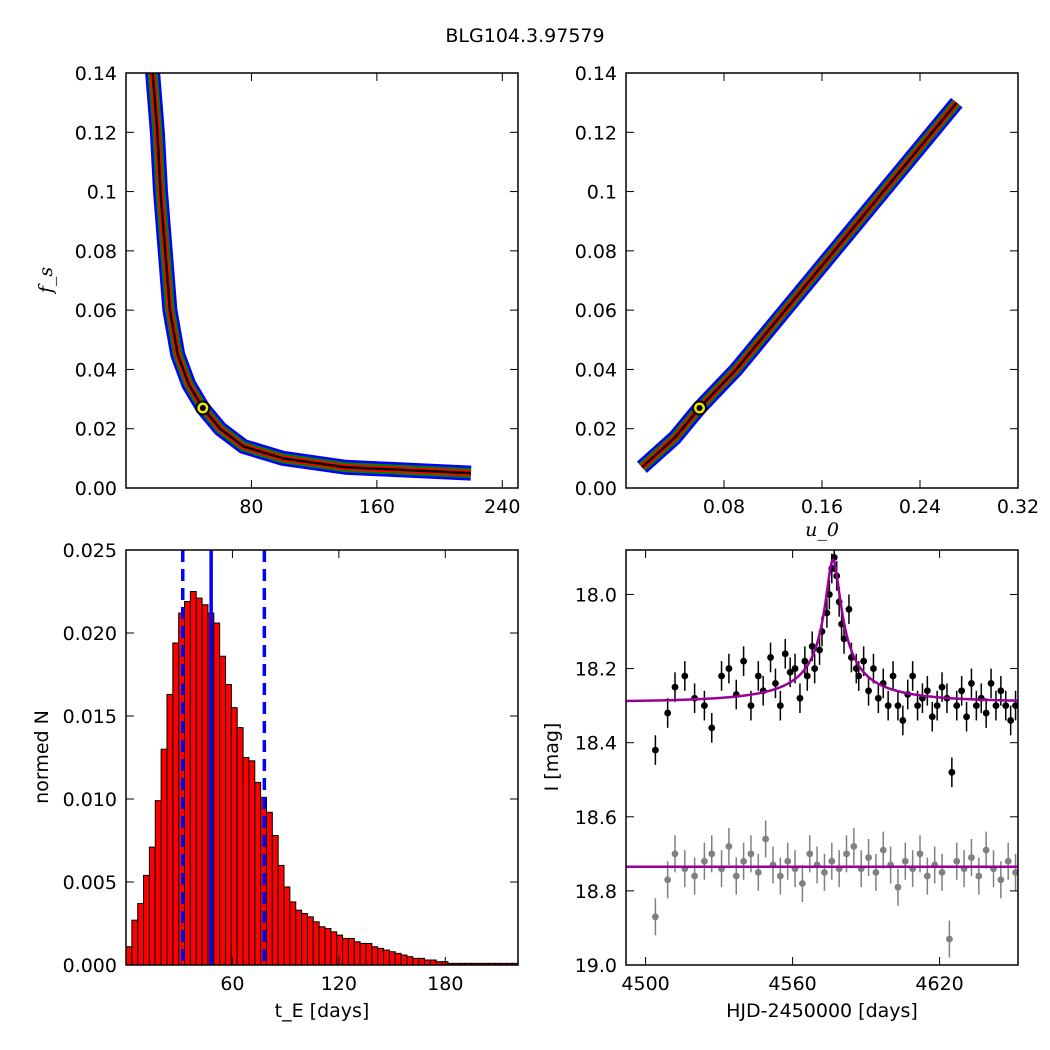 The height and width of the screenshot is (1050, 1050). What do you see at coordinates (42, 757) in the screenshot?
I see `y-axis-label: normed N` at bounding box center [42, 757].